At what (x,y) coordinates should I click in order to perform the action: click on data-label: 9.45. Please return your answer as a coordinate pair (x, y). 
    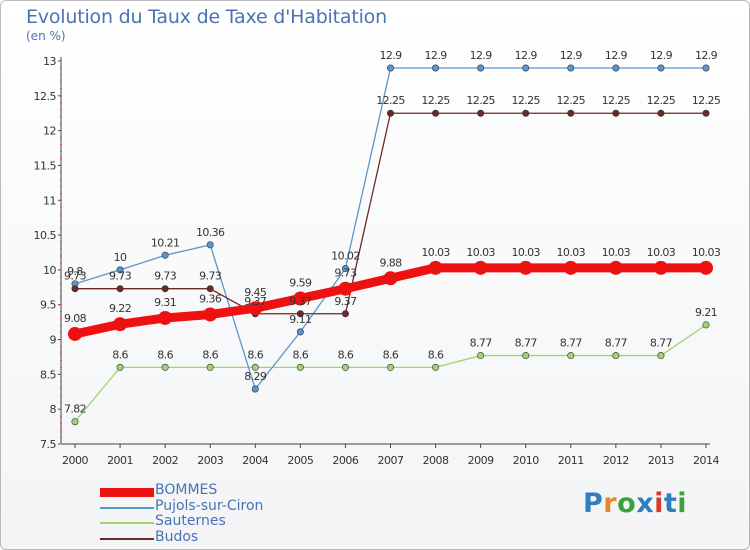
    Looking at the image, I should click on (255, 292).